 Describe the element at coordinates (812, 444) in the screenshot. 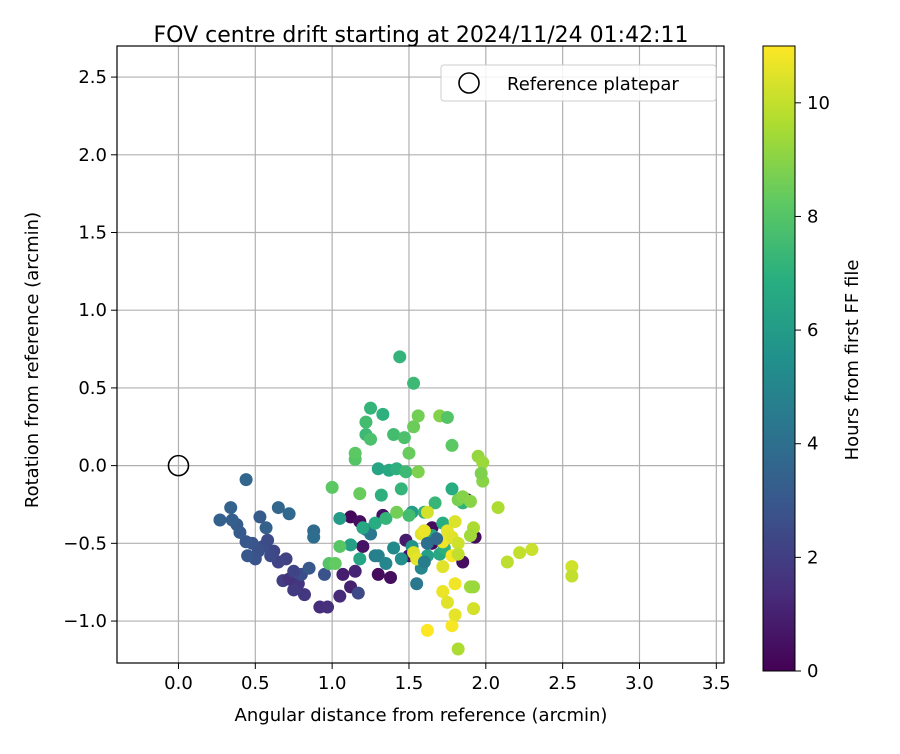

I see `colorbar-tick-label: 4` at that location.